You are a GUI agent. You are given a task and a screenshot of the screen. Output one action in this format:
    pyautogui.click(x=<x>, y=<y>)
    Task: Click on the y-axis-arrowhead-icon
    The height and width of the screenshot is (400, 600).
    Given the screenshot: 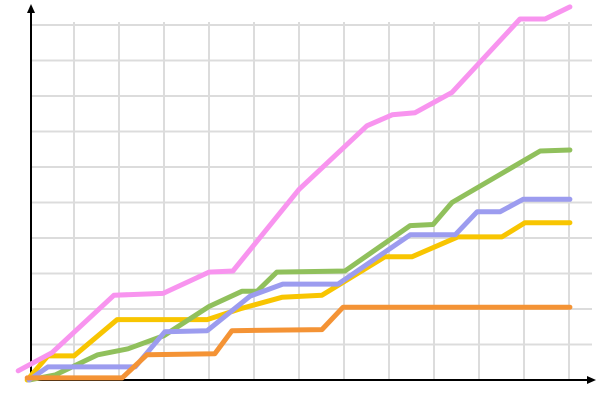 What is the action you would take?
    pyautogui.click(x=31, y=8)
    